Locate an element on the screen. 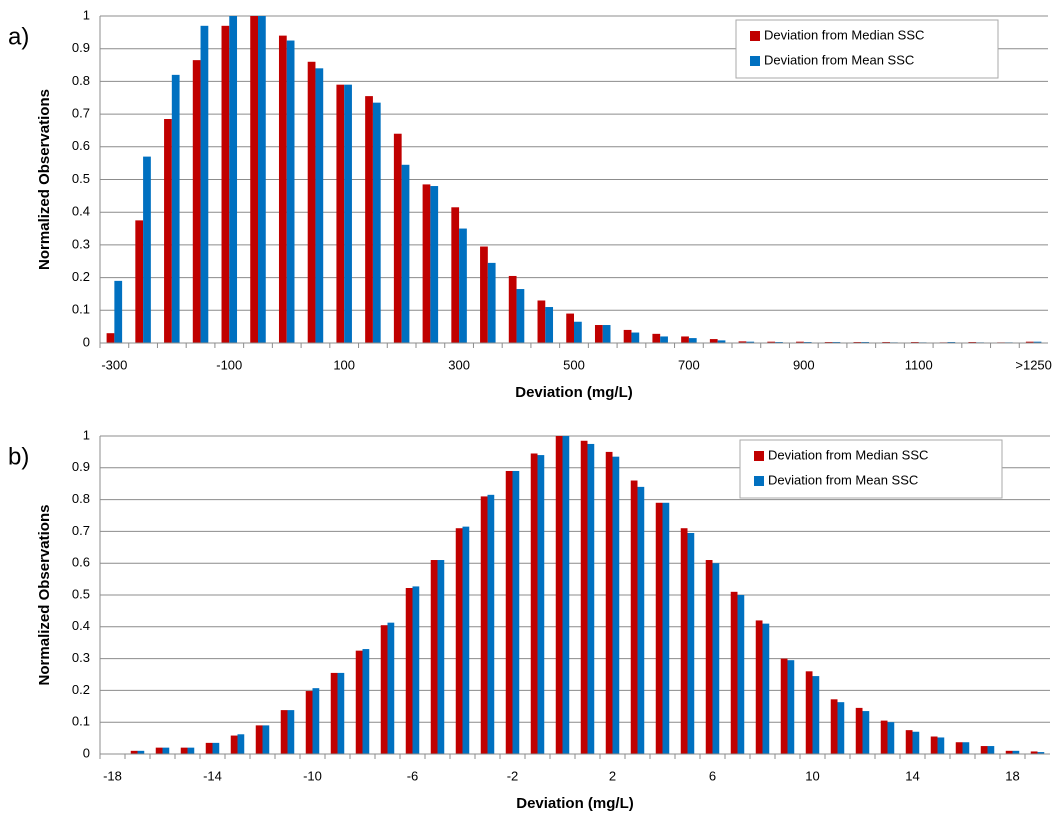  y-tick-label: 0.6 is located at coordinates (81, 562).